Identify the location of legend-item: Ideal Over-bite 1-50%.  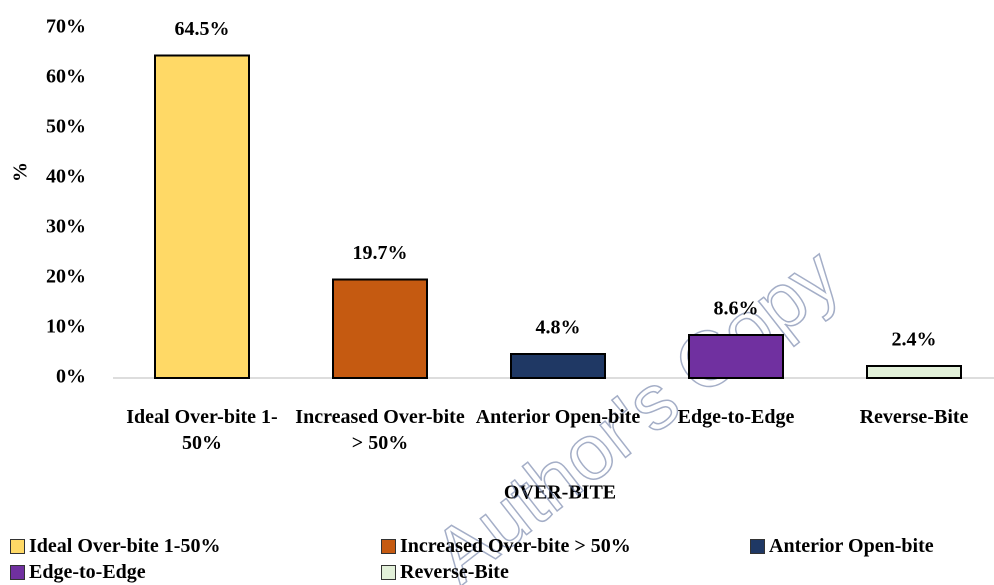
(115, 546).